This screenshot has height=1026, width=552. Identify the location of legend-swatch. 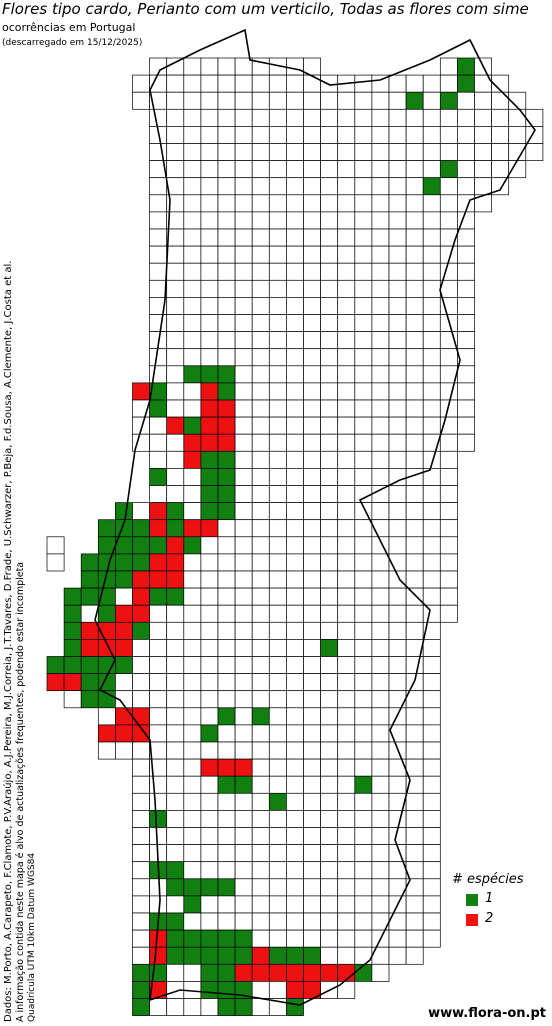
(472, 900).